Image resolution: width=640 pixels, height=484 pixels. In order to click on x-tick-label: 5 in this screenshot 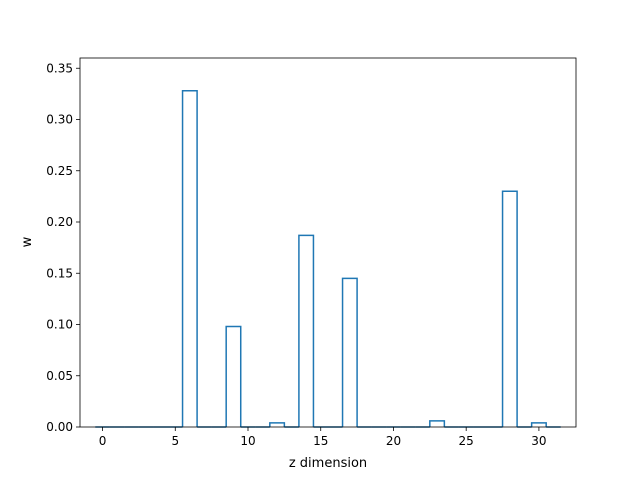, I will do `click(175, 441)`.